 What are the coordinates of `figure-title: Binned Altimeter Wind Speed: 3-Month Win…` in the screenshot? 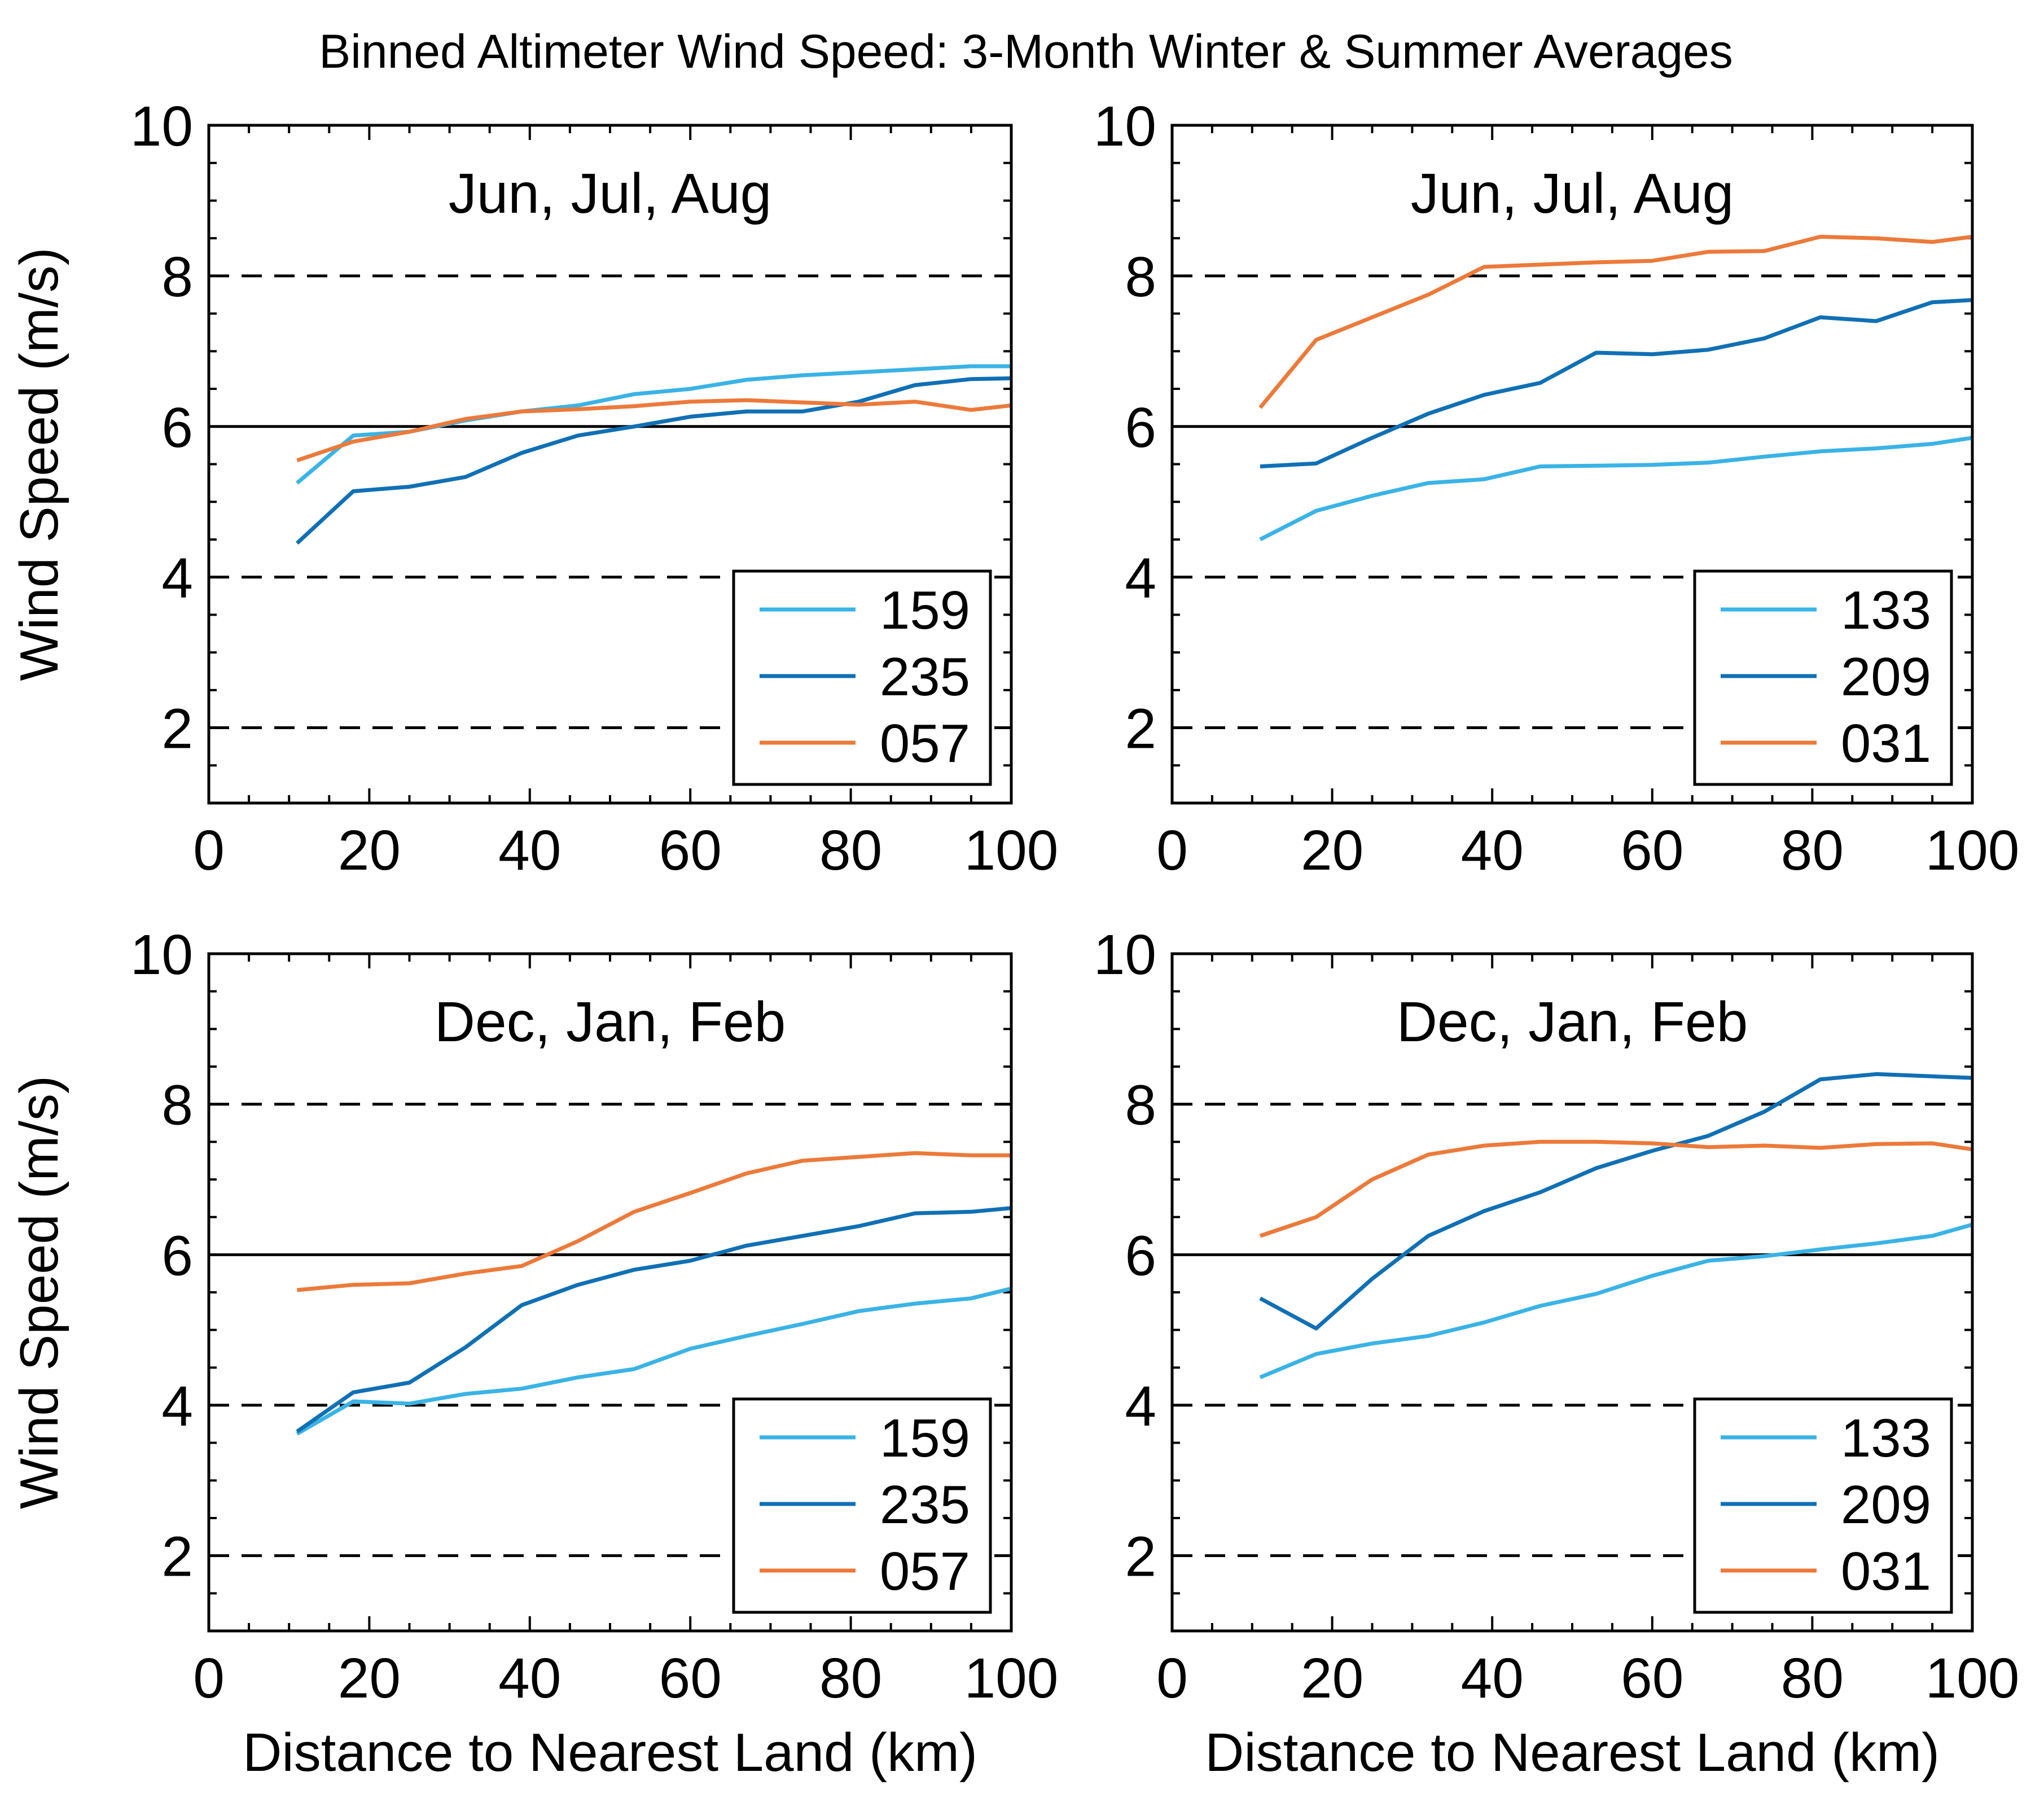 It's located at (1026, 52).